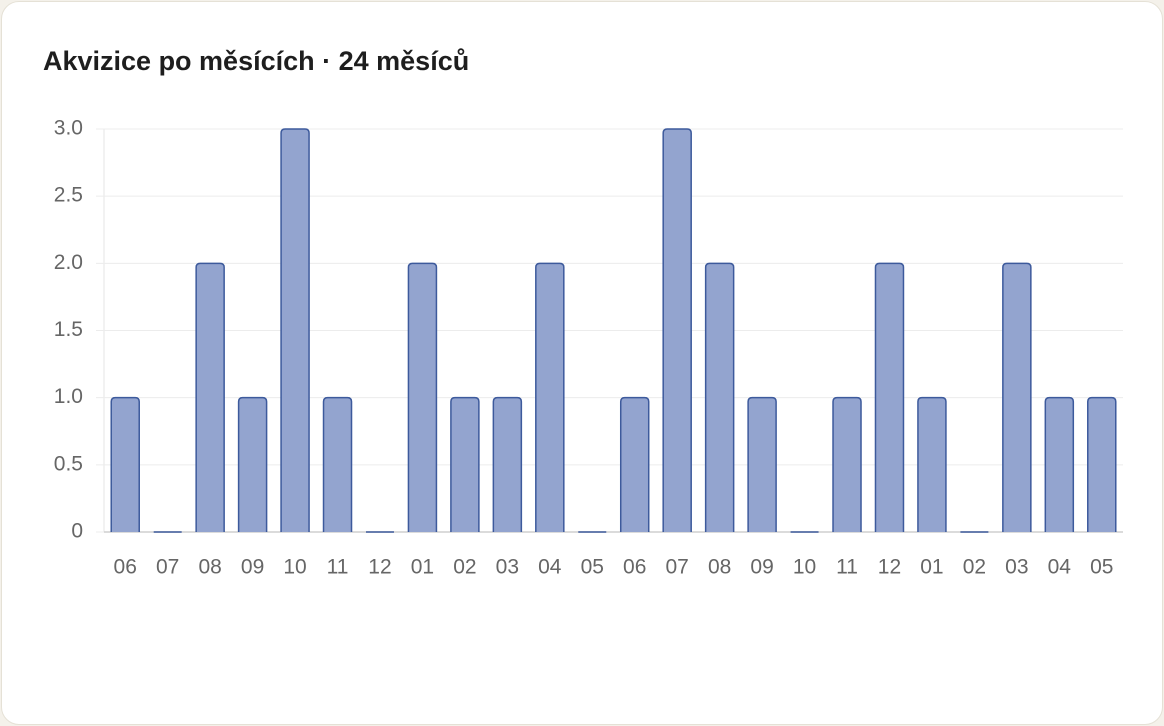 Image resolution: width=1164 pixels, height=726 pixels. I want to click on chart-title: Akvizice po měsících · 24 měsíců, so click(256, 61).